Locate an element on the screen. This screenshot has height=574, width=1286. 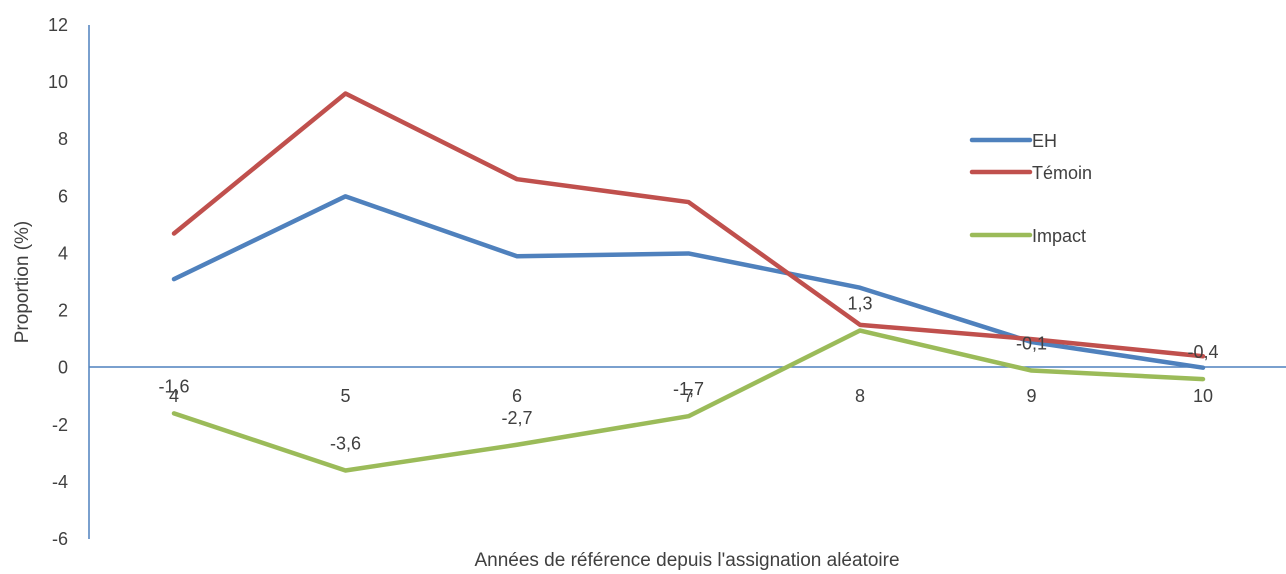
y-tick-label: 8 is located at coordinates (63, 139).